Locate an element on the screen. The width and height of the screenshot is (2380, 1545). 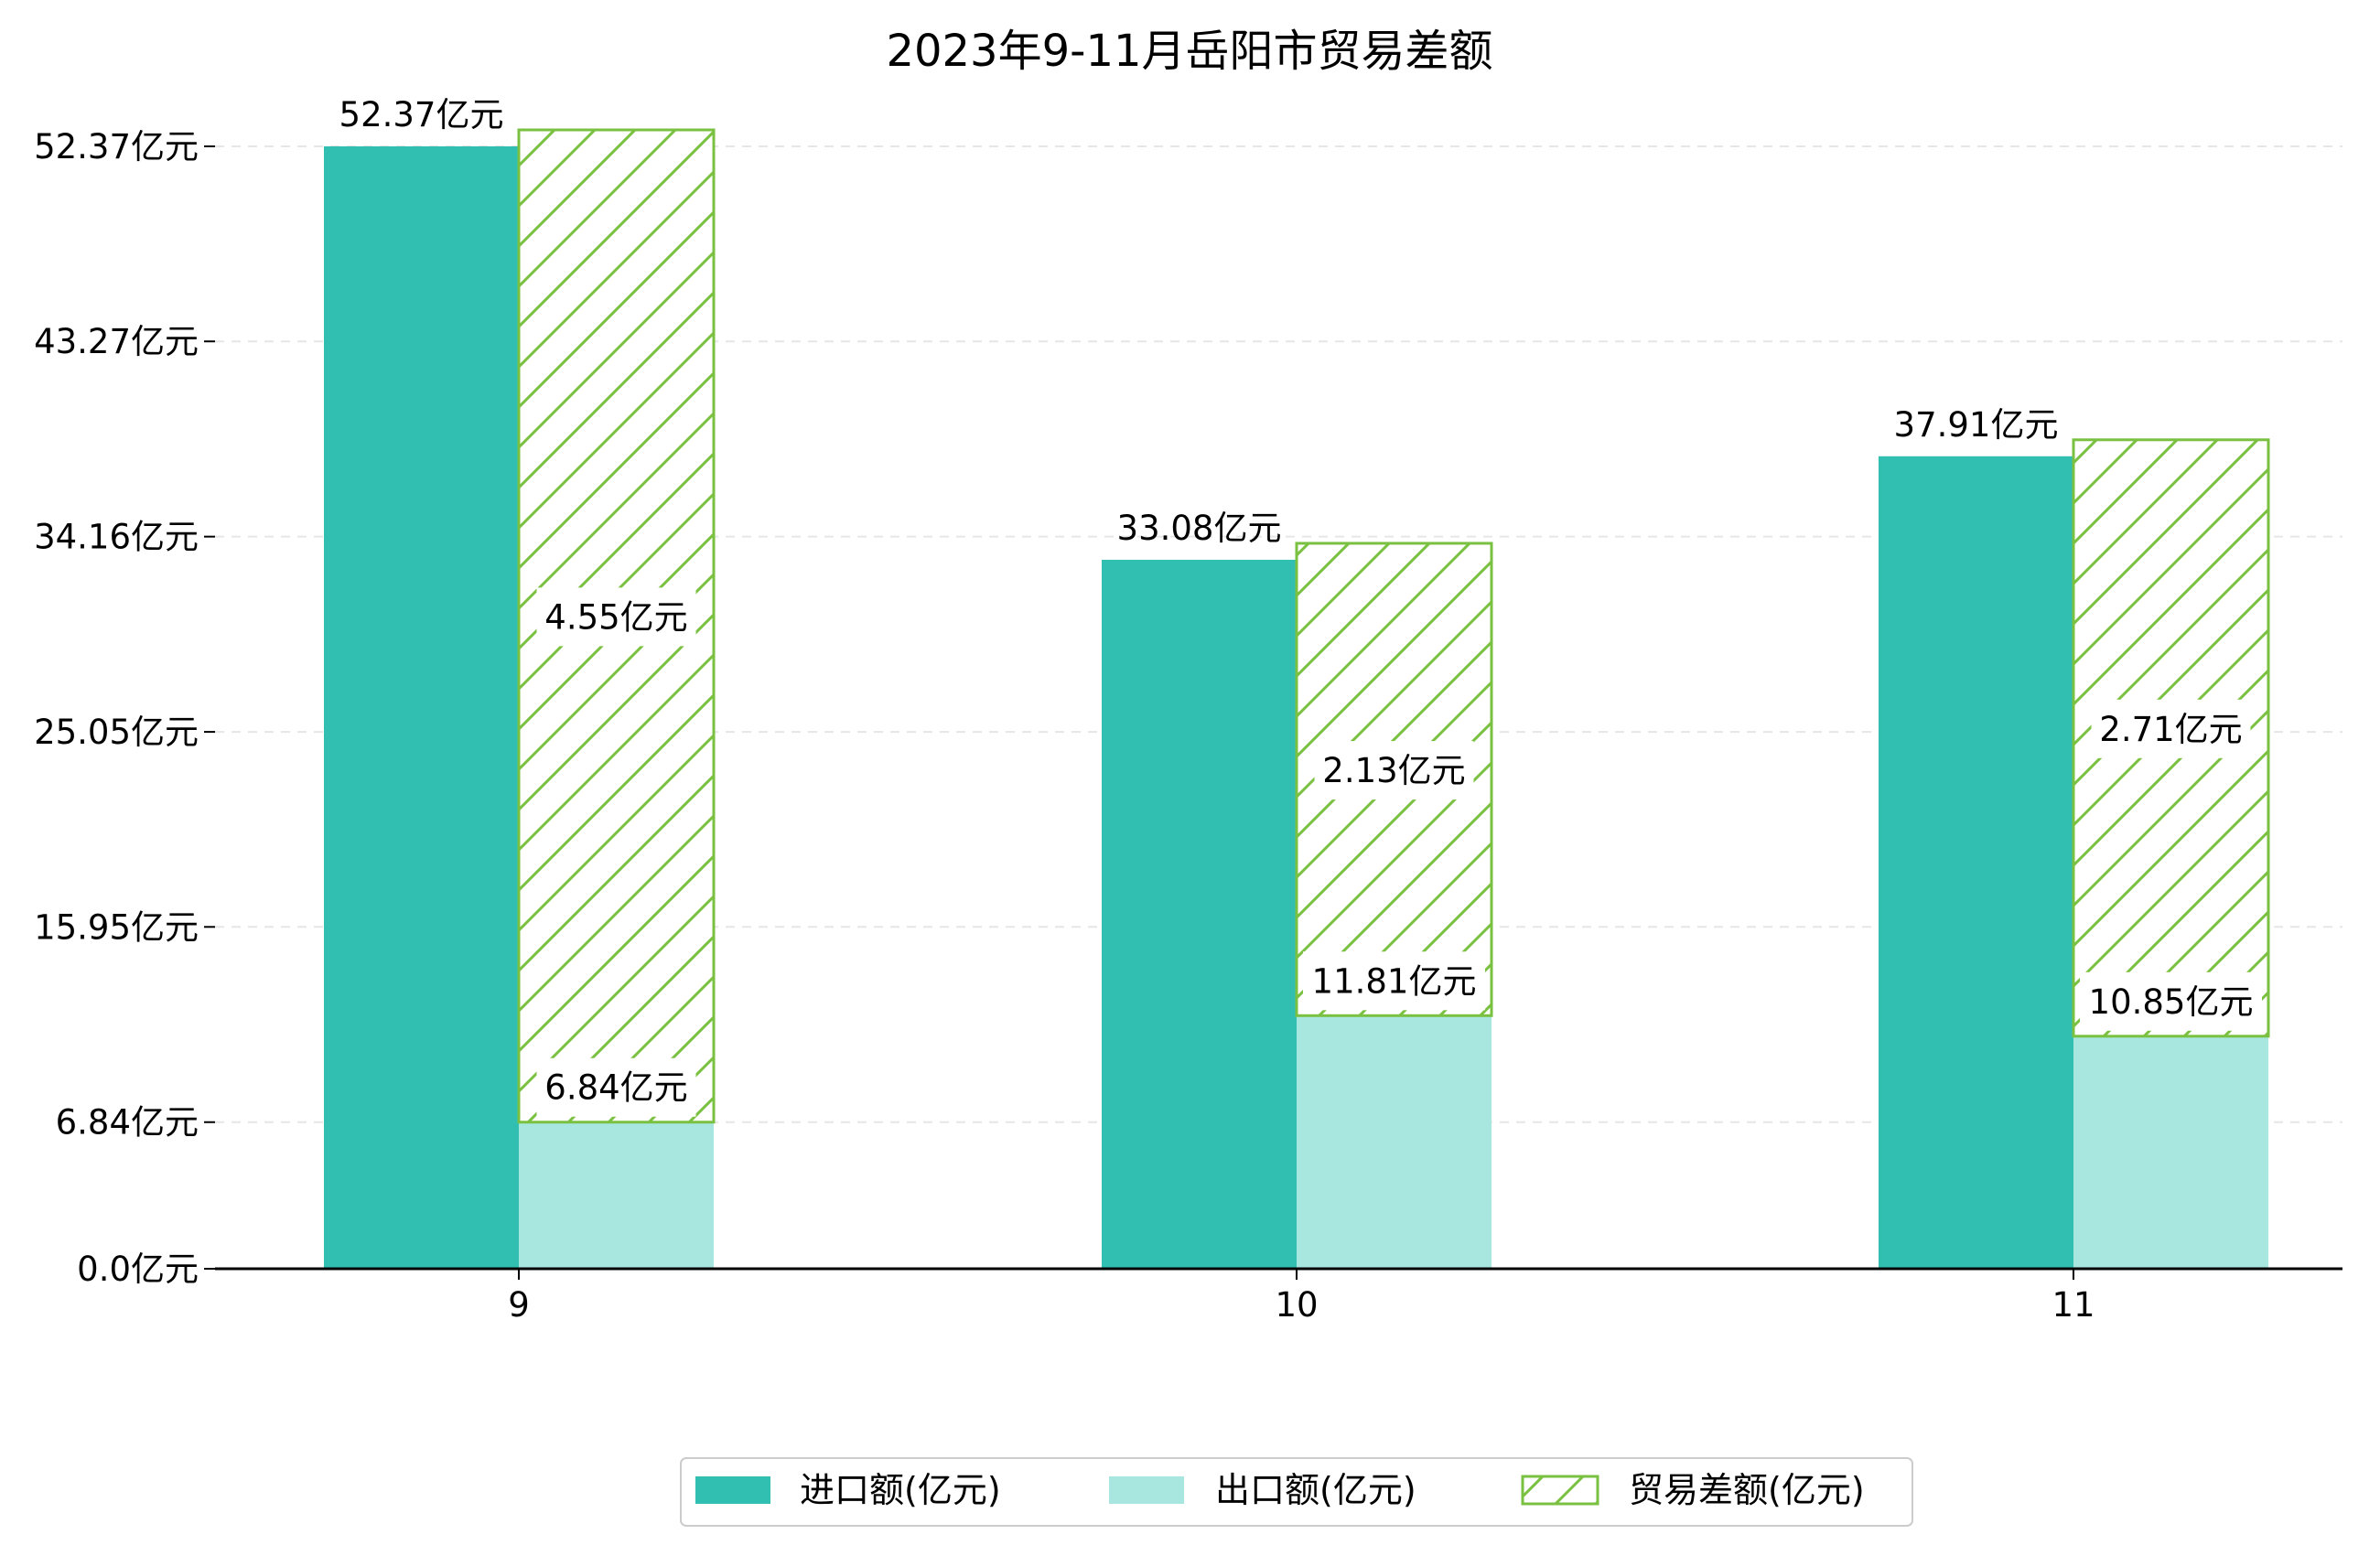
legend-swatch-export is located at coordinates (1146, 1490).